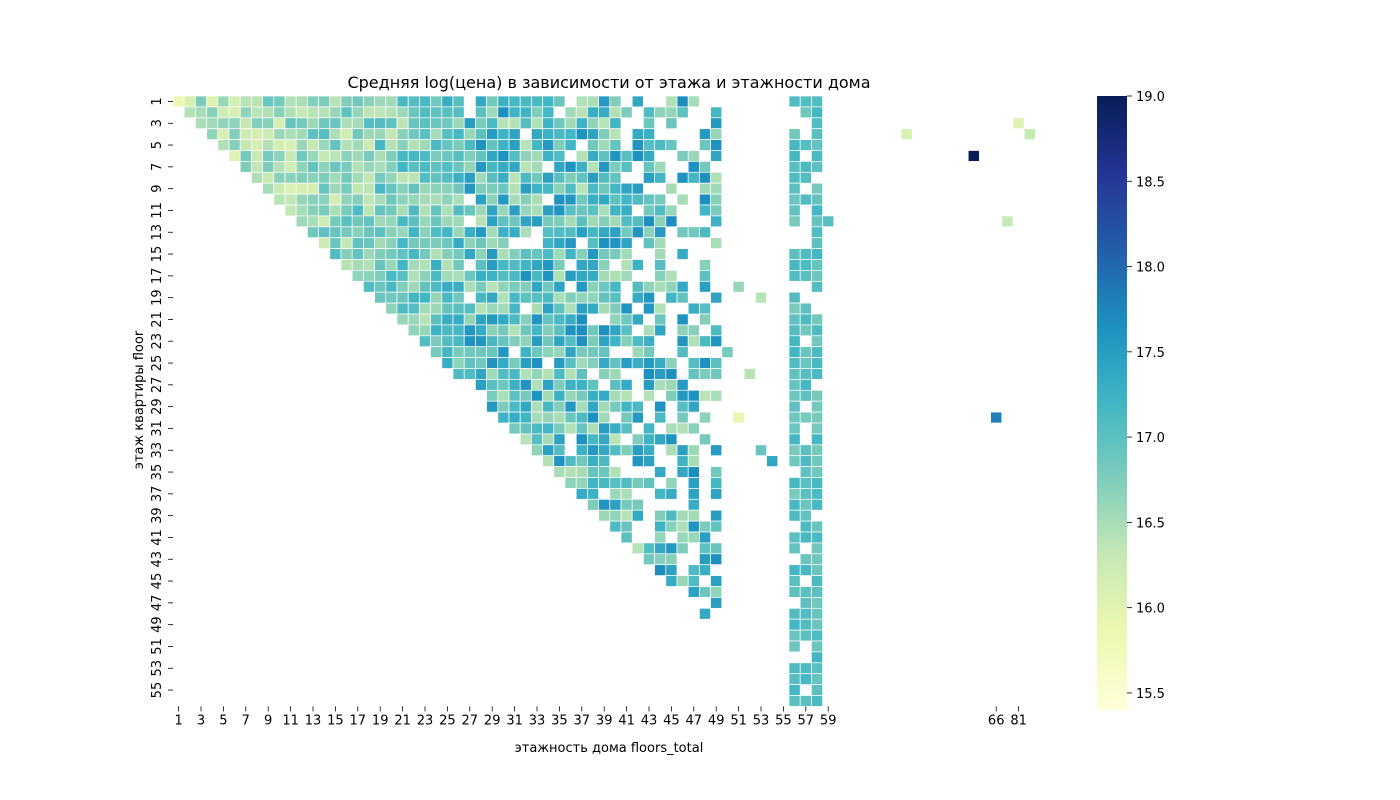 The height and width of the screenshot is (800, 1400). Describe the element at coordinates (514, 720) in the screenshot. I see `x-tick-label: 31` at that location.